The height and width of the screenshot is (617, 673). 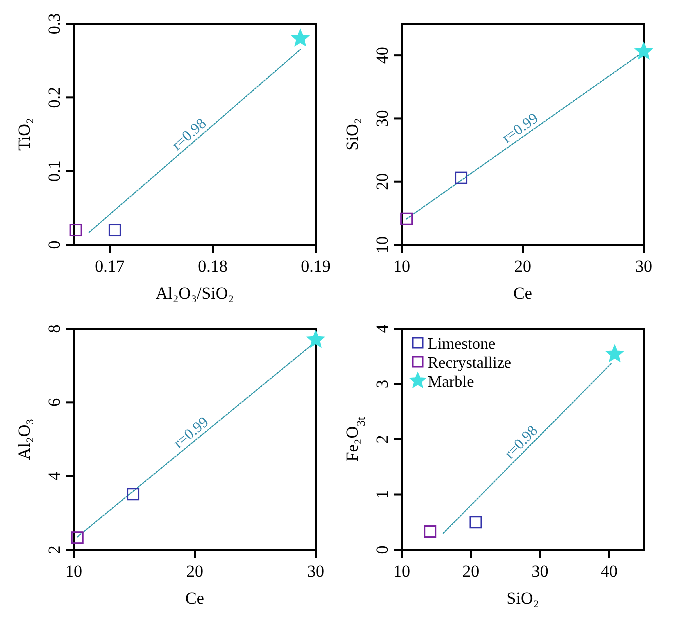 What do you see at coordinates (470, 363) in the screenshot?
I see `legend-label: Recrystallize` at bounding box center [470, 363].